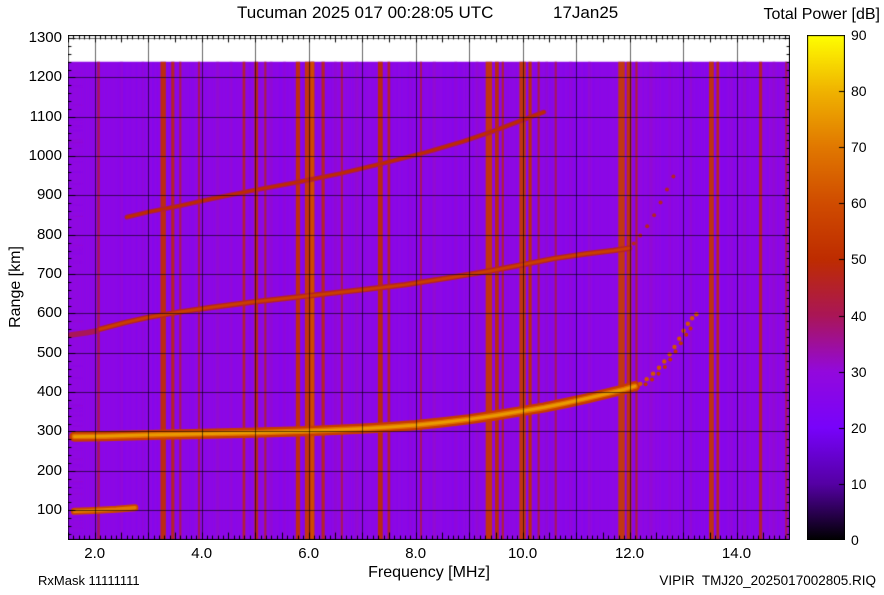 Image resolution: width=884 pixels, height=595 pixels. What do you see at coordinates (49, 392) in the screenshot?
I see `y-tick-label: 400` at bounding box center [49, 392].